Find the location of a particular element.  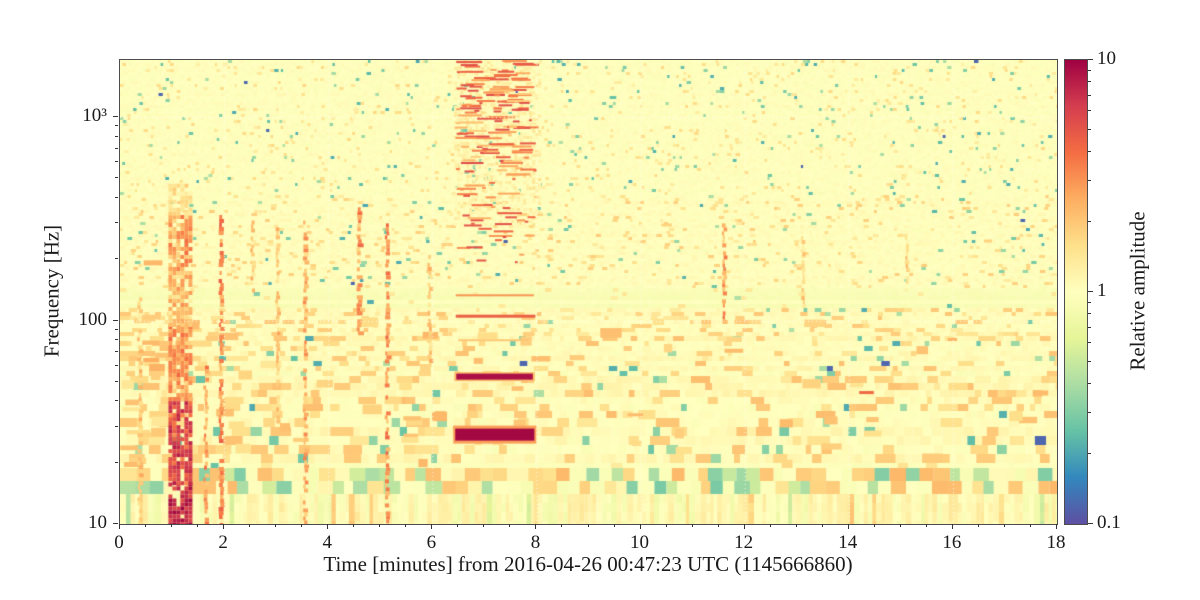

x-tick-label: 6 is located at coordinates (431, 542).